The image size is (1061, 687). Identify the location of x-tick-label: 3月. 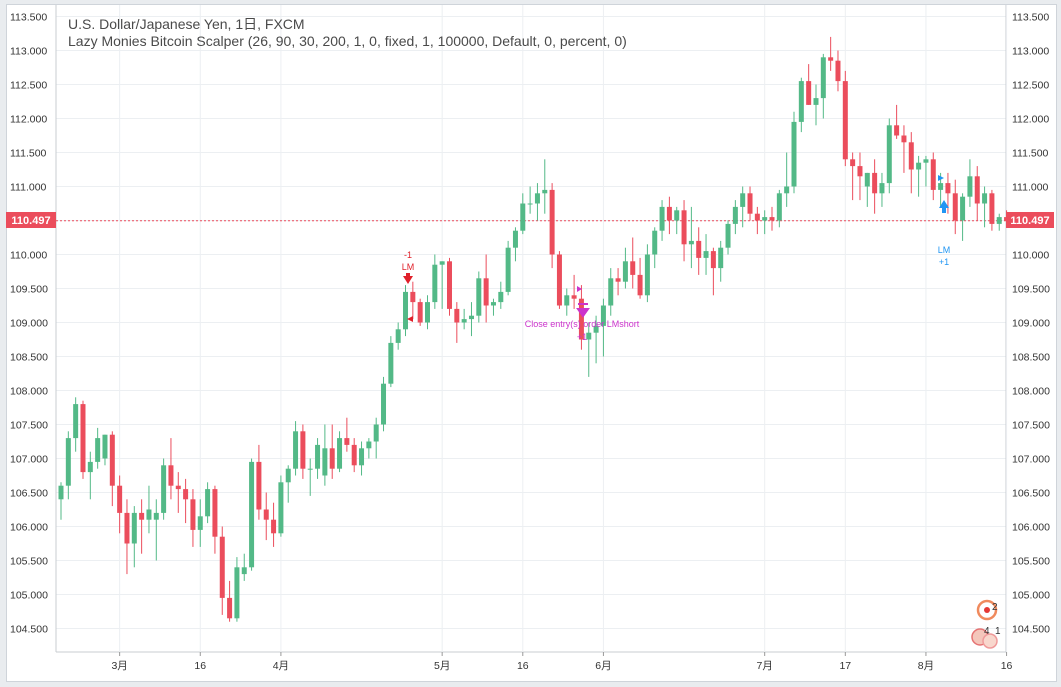
(119, 666).